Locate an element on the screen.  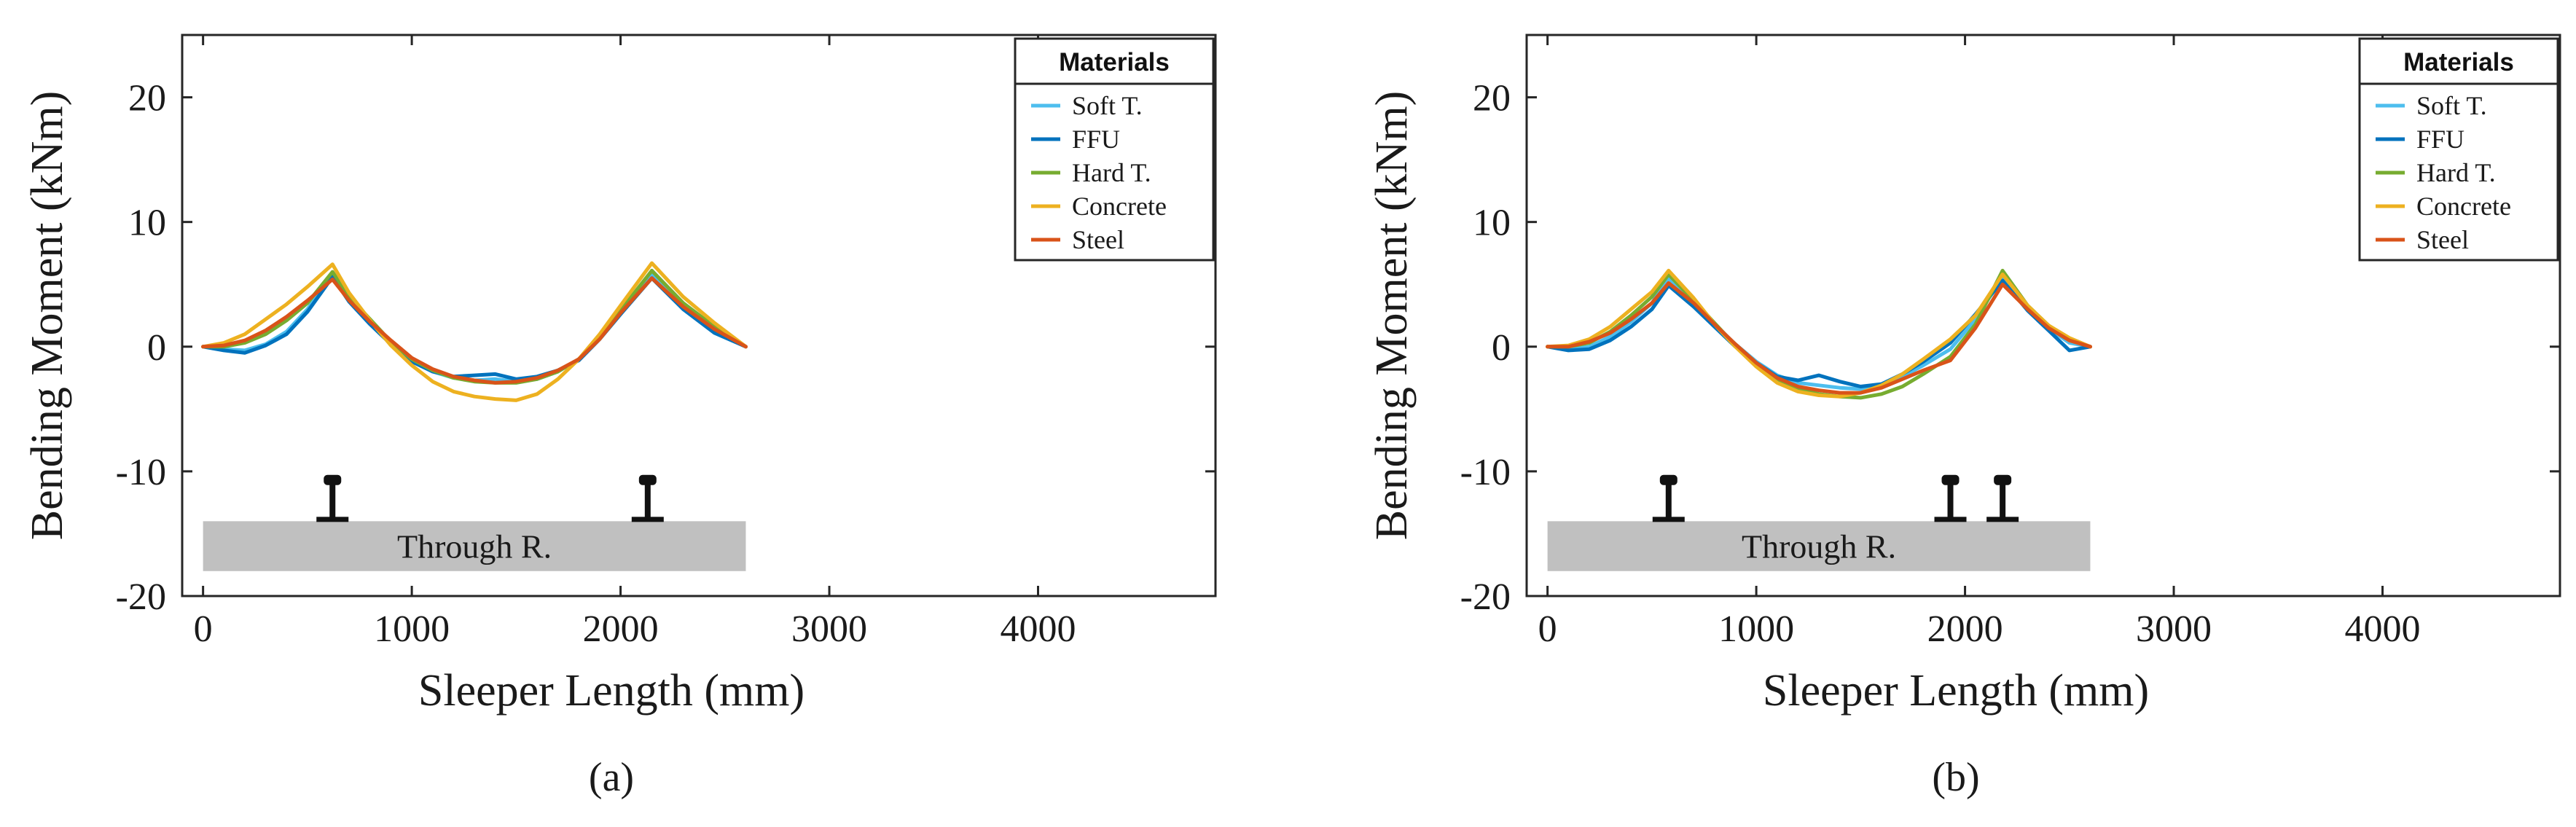
figure-caption: (a) is located at coordinates (611, 777).